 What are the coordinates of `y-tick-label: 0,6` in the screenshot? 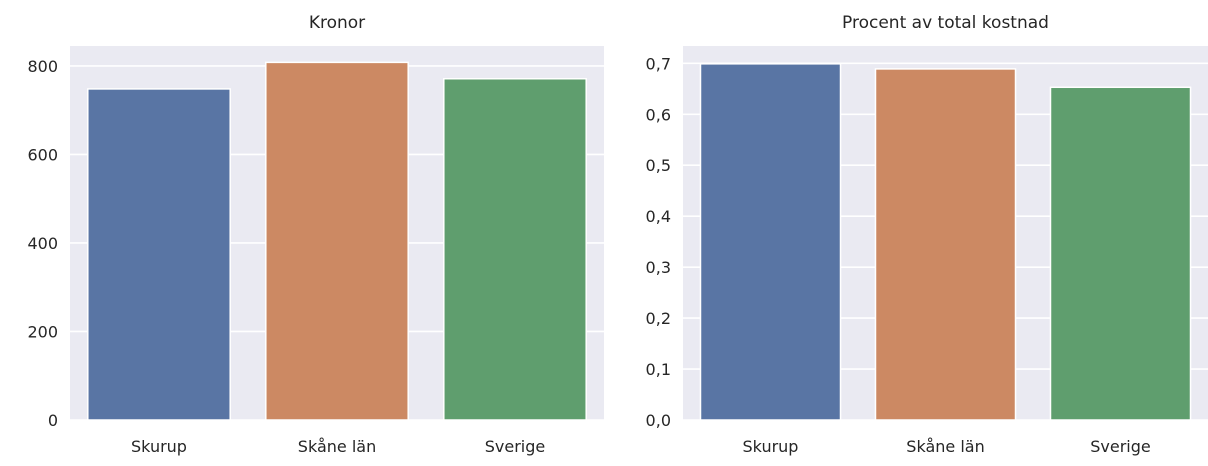 It's located at (658, 114).